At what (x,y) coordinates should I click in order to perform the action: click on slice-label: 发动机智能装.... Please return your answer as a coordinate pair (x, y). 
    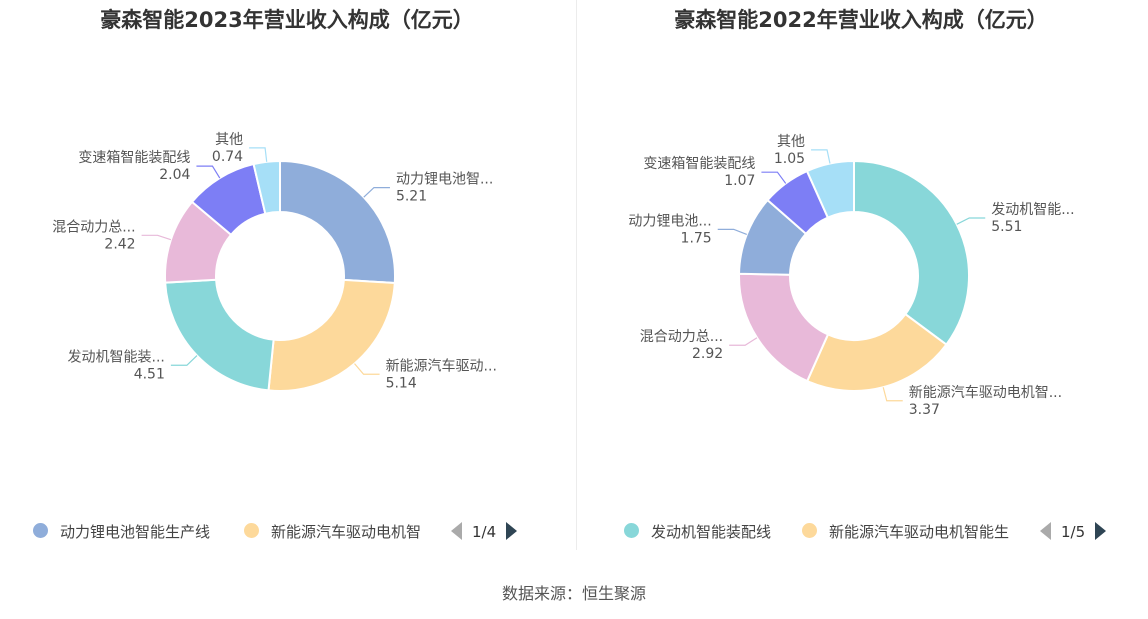
    Looking at the image, I should click on (116, 357).